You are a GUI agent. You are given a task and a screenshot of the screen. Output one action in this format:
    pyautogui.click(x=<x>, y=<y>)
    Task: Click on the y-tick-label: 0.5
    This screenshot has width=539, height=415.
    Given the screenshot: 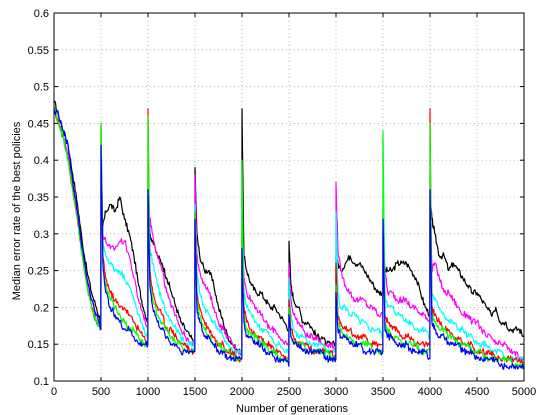 What is the action you would take?
    pyautogui.click(x=41, y=88)
    